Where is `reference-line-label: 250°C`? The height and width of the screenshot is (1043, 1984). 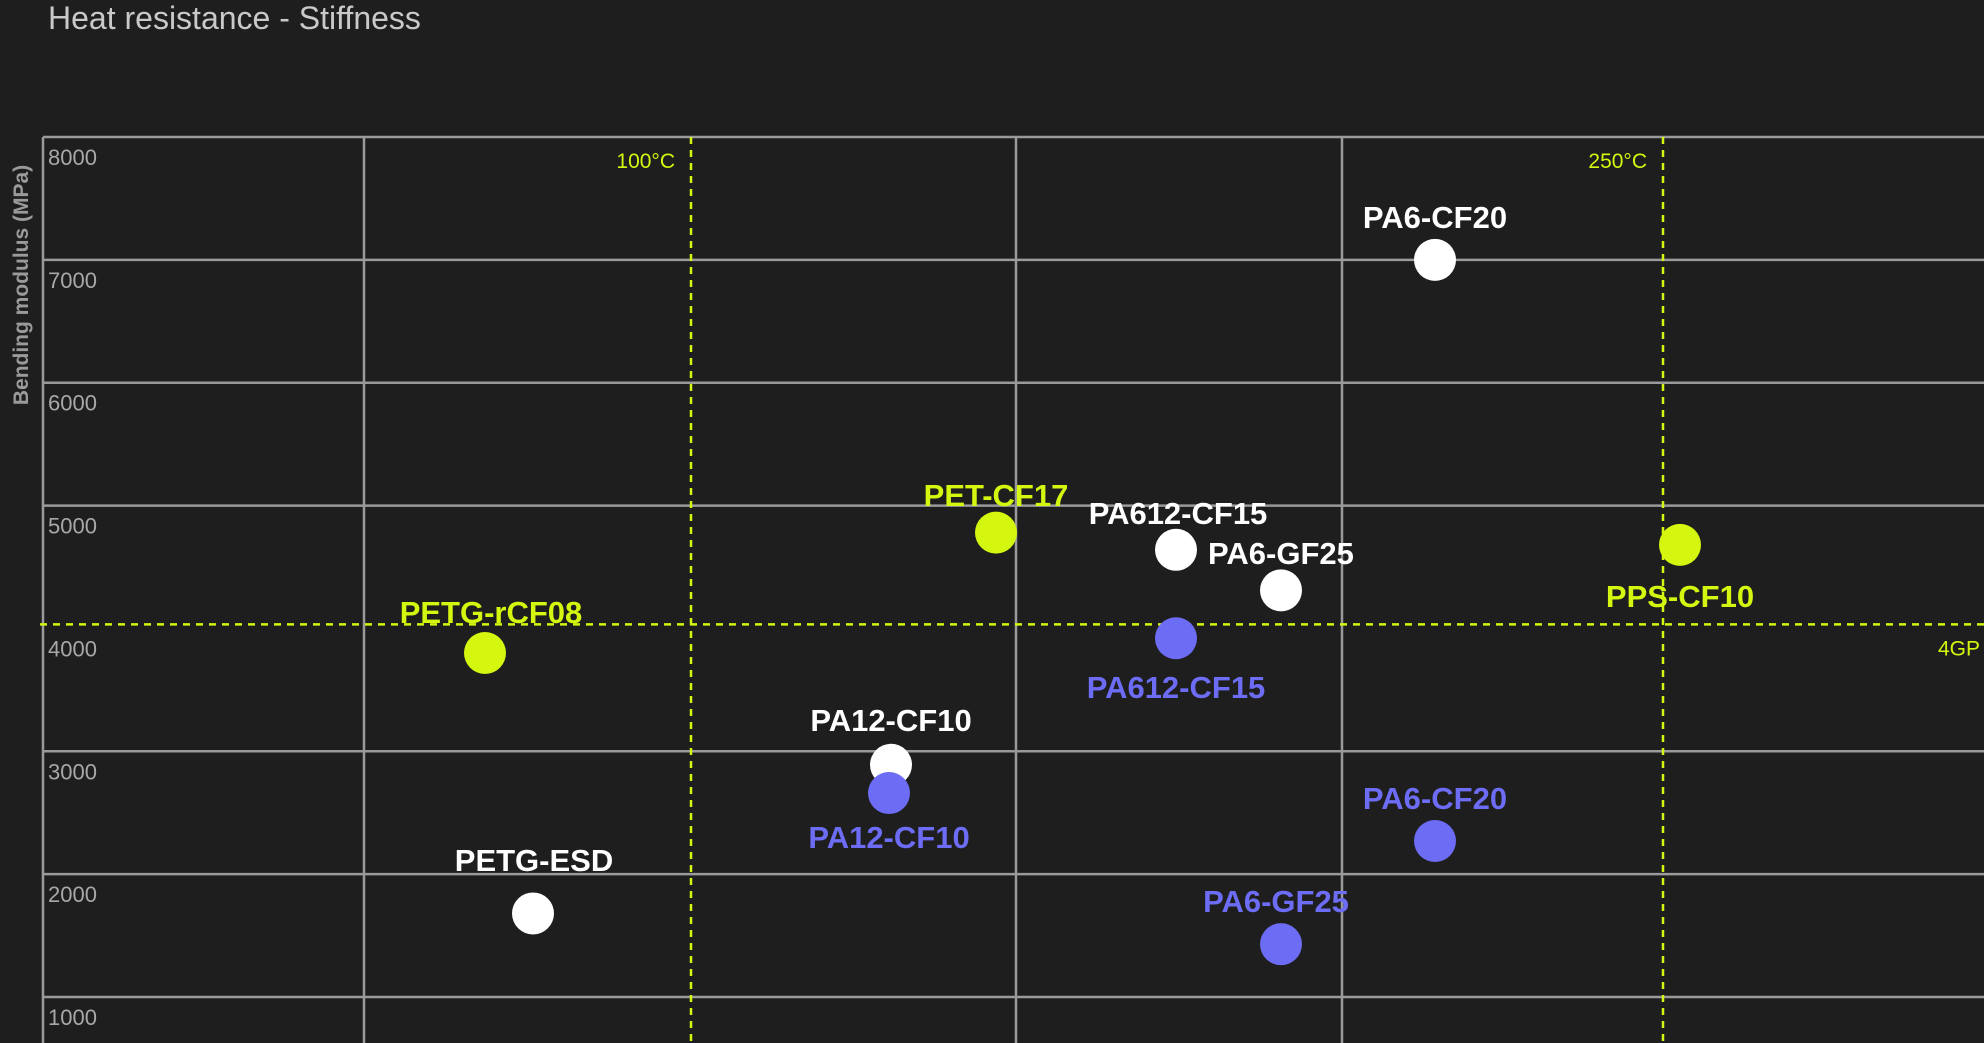 reference-line-label: 250°C is located at coordinates (1617, 161).